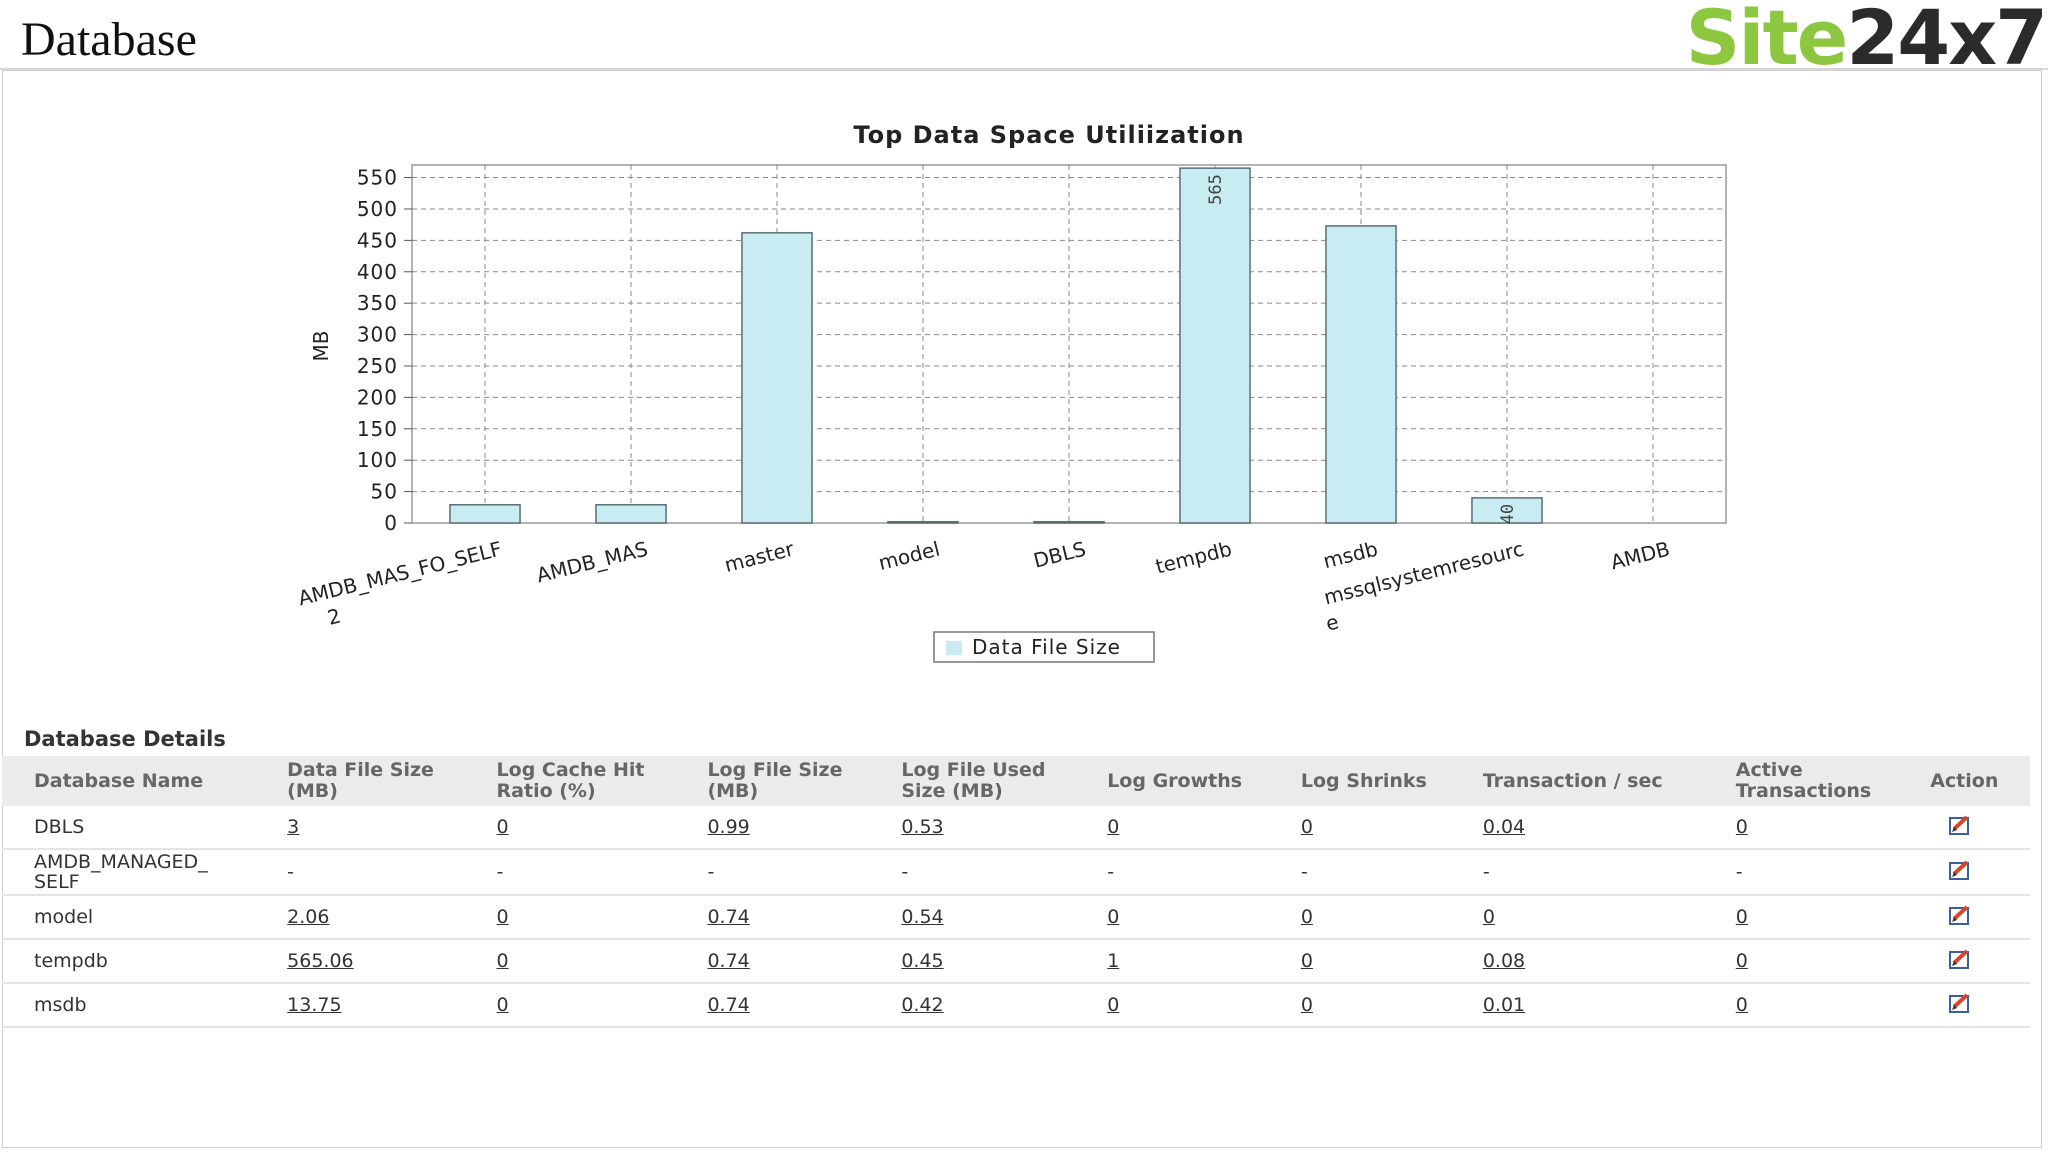  I want to click on legend-label: Data File Size, so click(1046, 647).